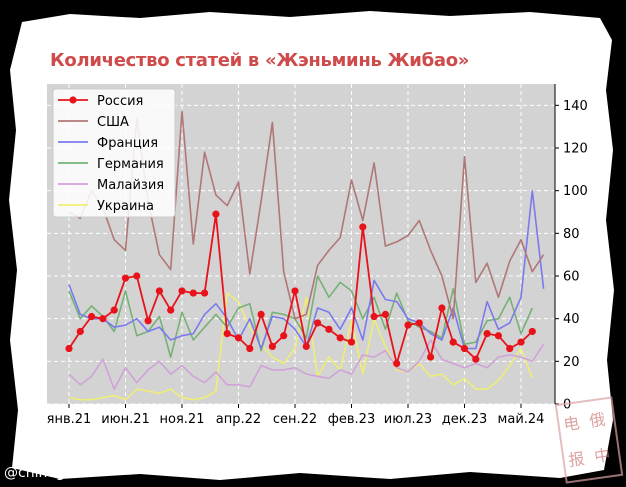  I want to click on legend-label: Германия, so click(130, 164).